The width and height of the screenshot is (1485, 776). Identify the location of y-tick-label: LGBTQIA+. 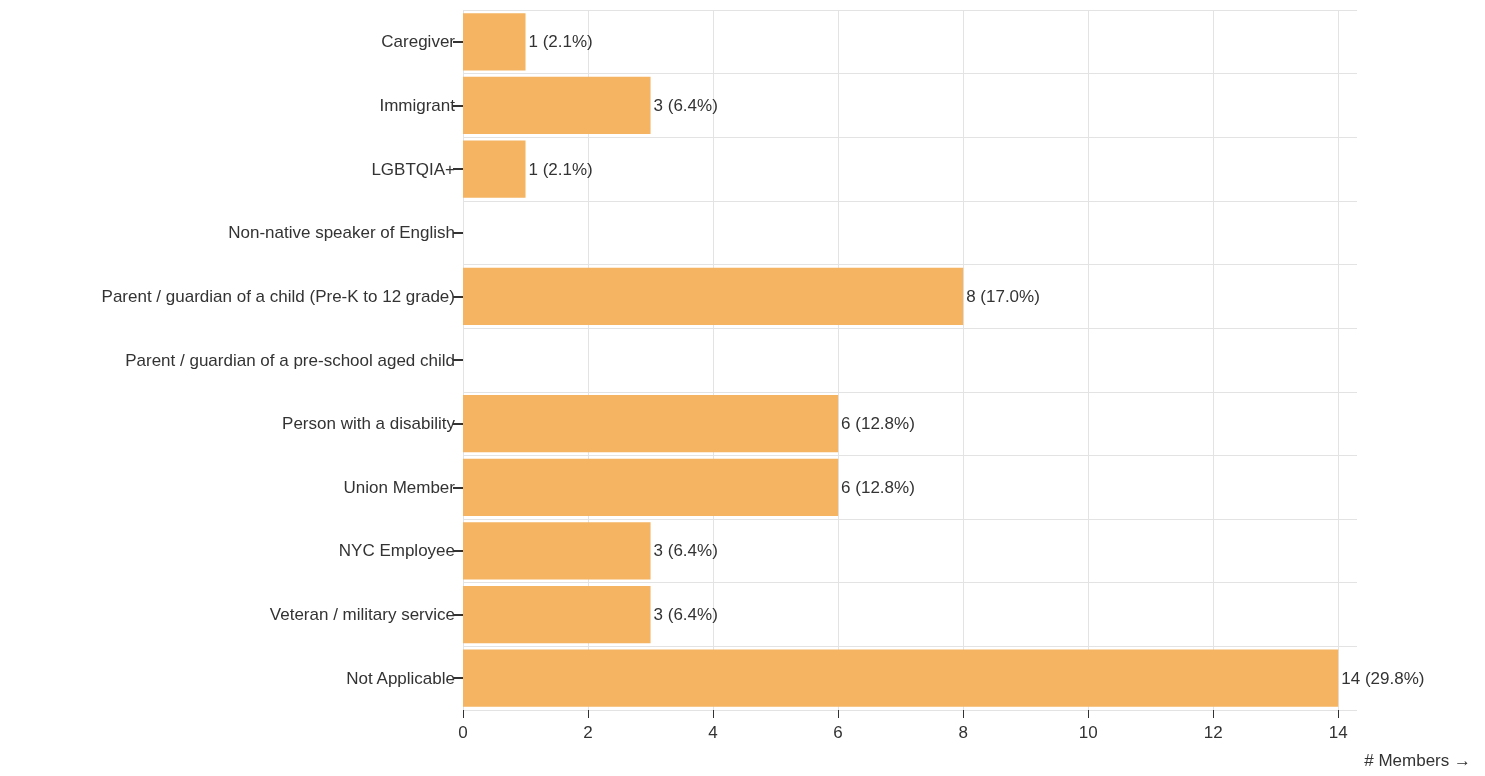
(413, 169).